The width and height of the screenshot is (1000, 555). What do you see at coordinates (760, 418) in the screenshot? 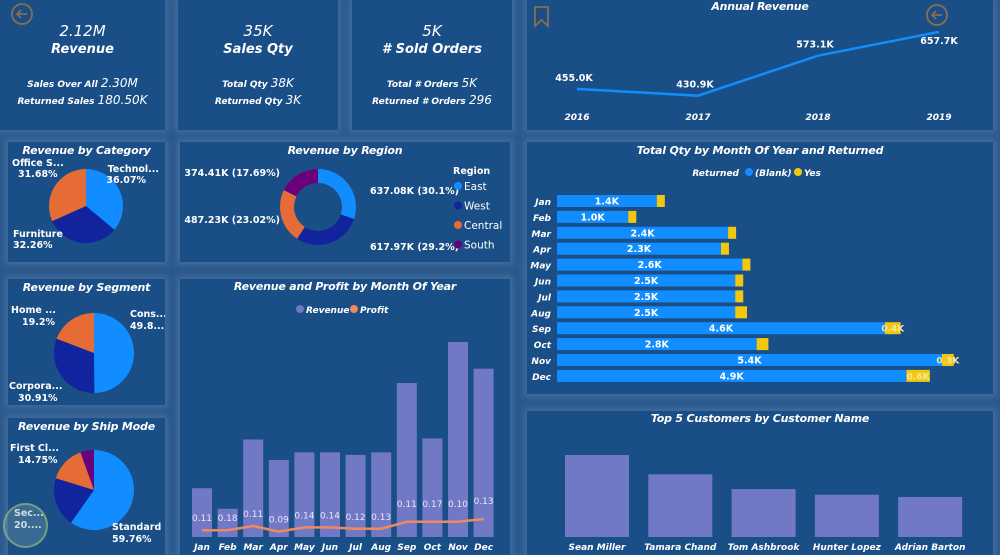
I see `chart-title: Top 5 Customers by Customer Name` at bounding box center [760, 418].